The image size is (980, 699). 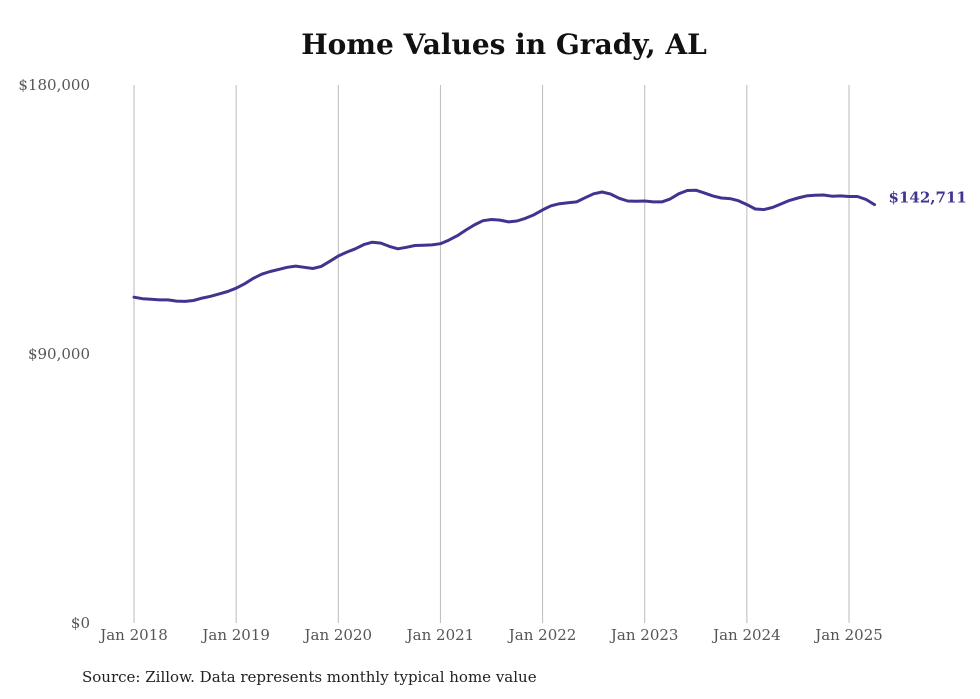 I want to click on series-line, so click(x=504, y=245).